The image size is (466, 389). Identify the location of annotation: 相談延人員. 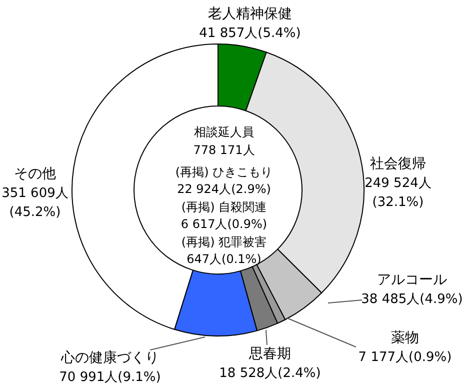
(224, 132).